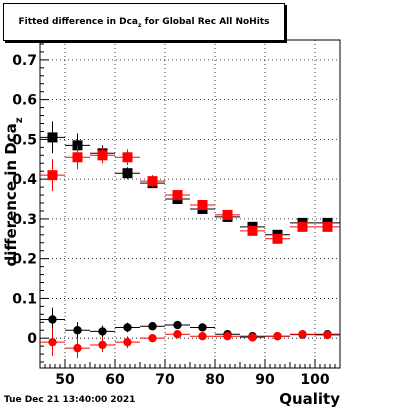 Image resolution: width=400 pixels, height=413 pixels. What do you see at coordinates (140, 25) in the screenshot?
I see `chart-title-subscript: z` at bounding box center [140, 25].